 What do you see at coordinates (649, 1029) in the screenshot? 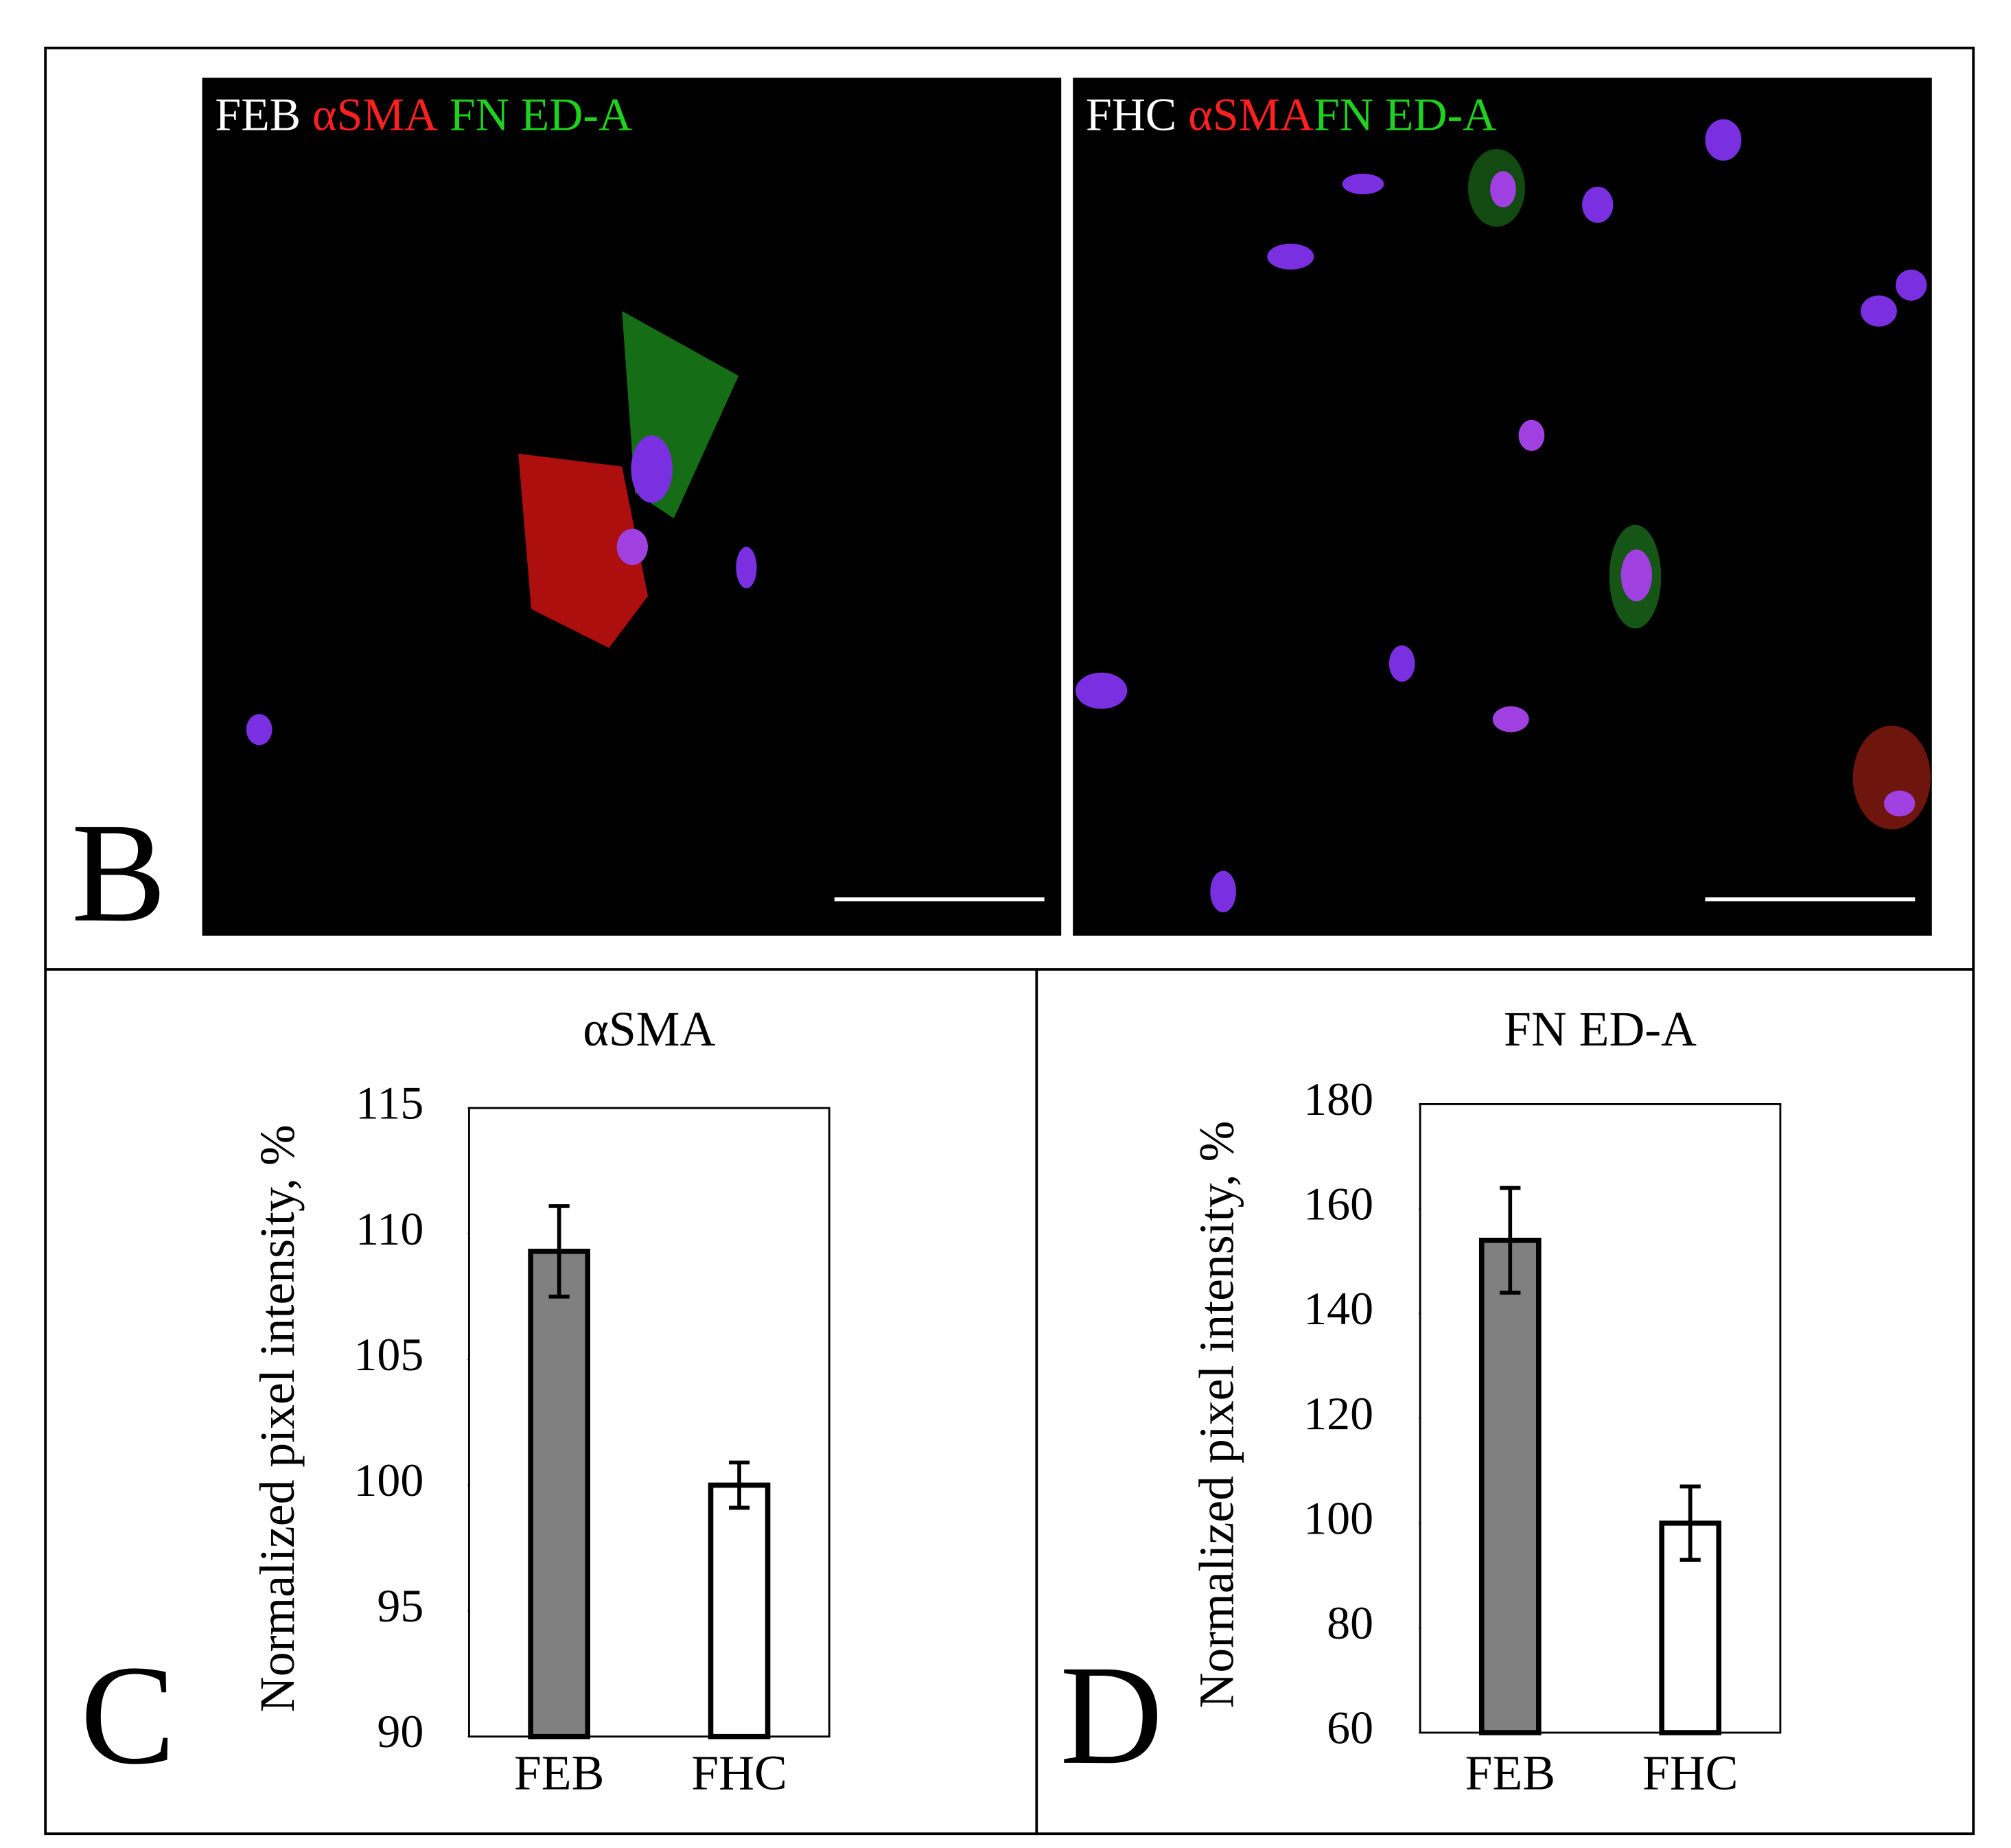
I see `chart-title: αSMA` at bounding box center [649, 1029].